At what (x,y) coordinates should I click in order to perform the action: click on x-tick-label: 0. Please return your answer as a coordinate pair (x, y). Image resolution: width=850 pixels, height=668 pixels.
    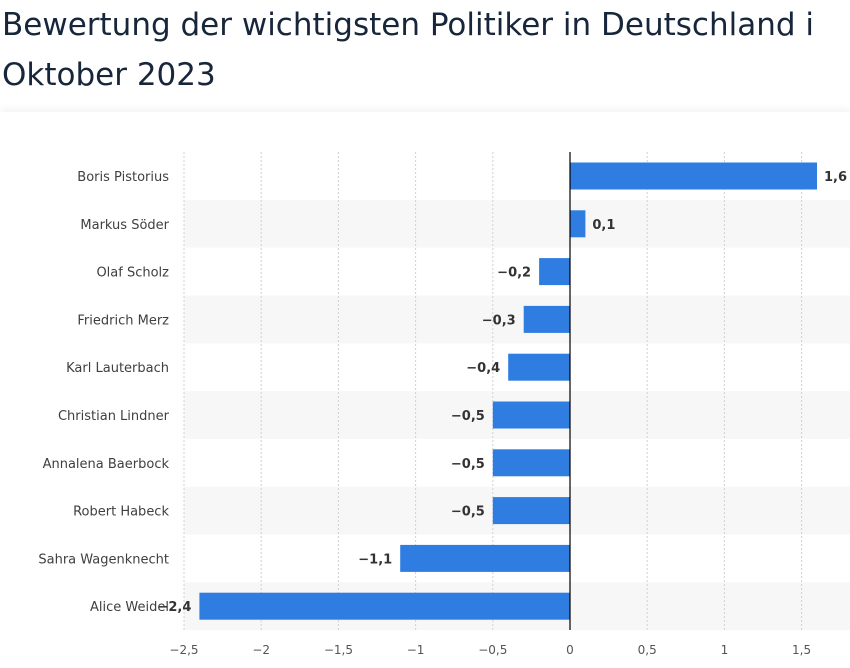
    Looking at the image, I should click on (570, 650).